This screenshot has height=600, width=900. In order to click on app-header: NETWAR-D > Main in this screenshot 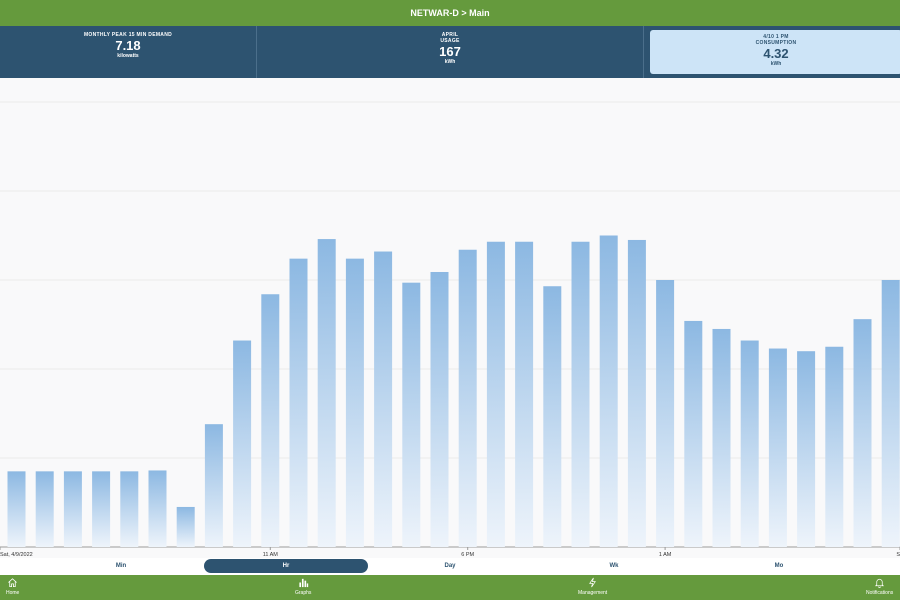, I will do `click(450, 13)`.